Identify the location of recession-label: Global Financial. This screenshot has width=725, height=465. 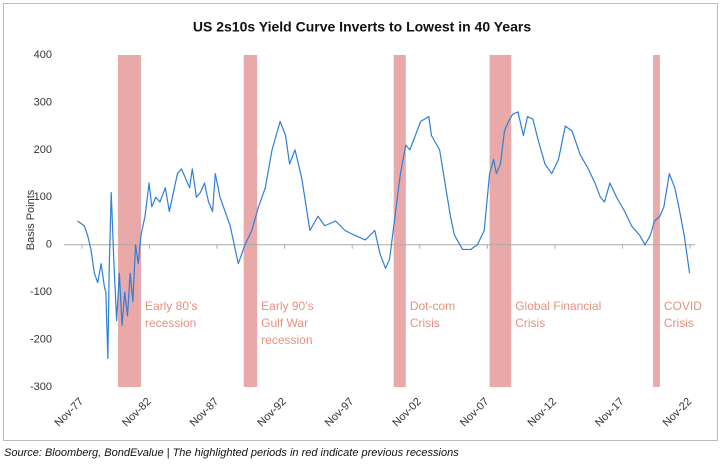
(558, 306).